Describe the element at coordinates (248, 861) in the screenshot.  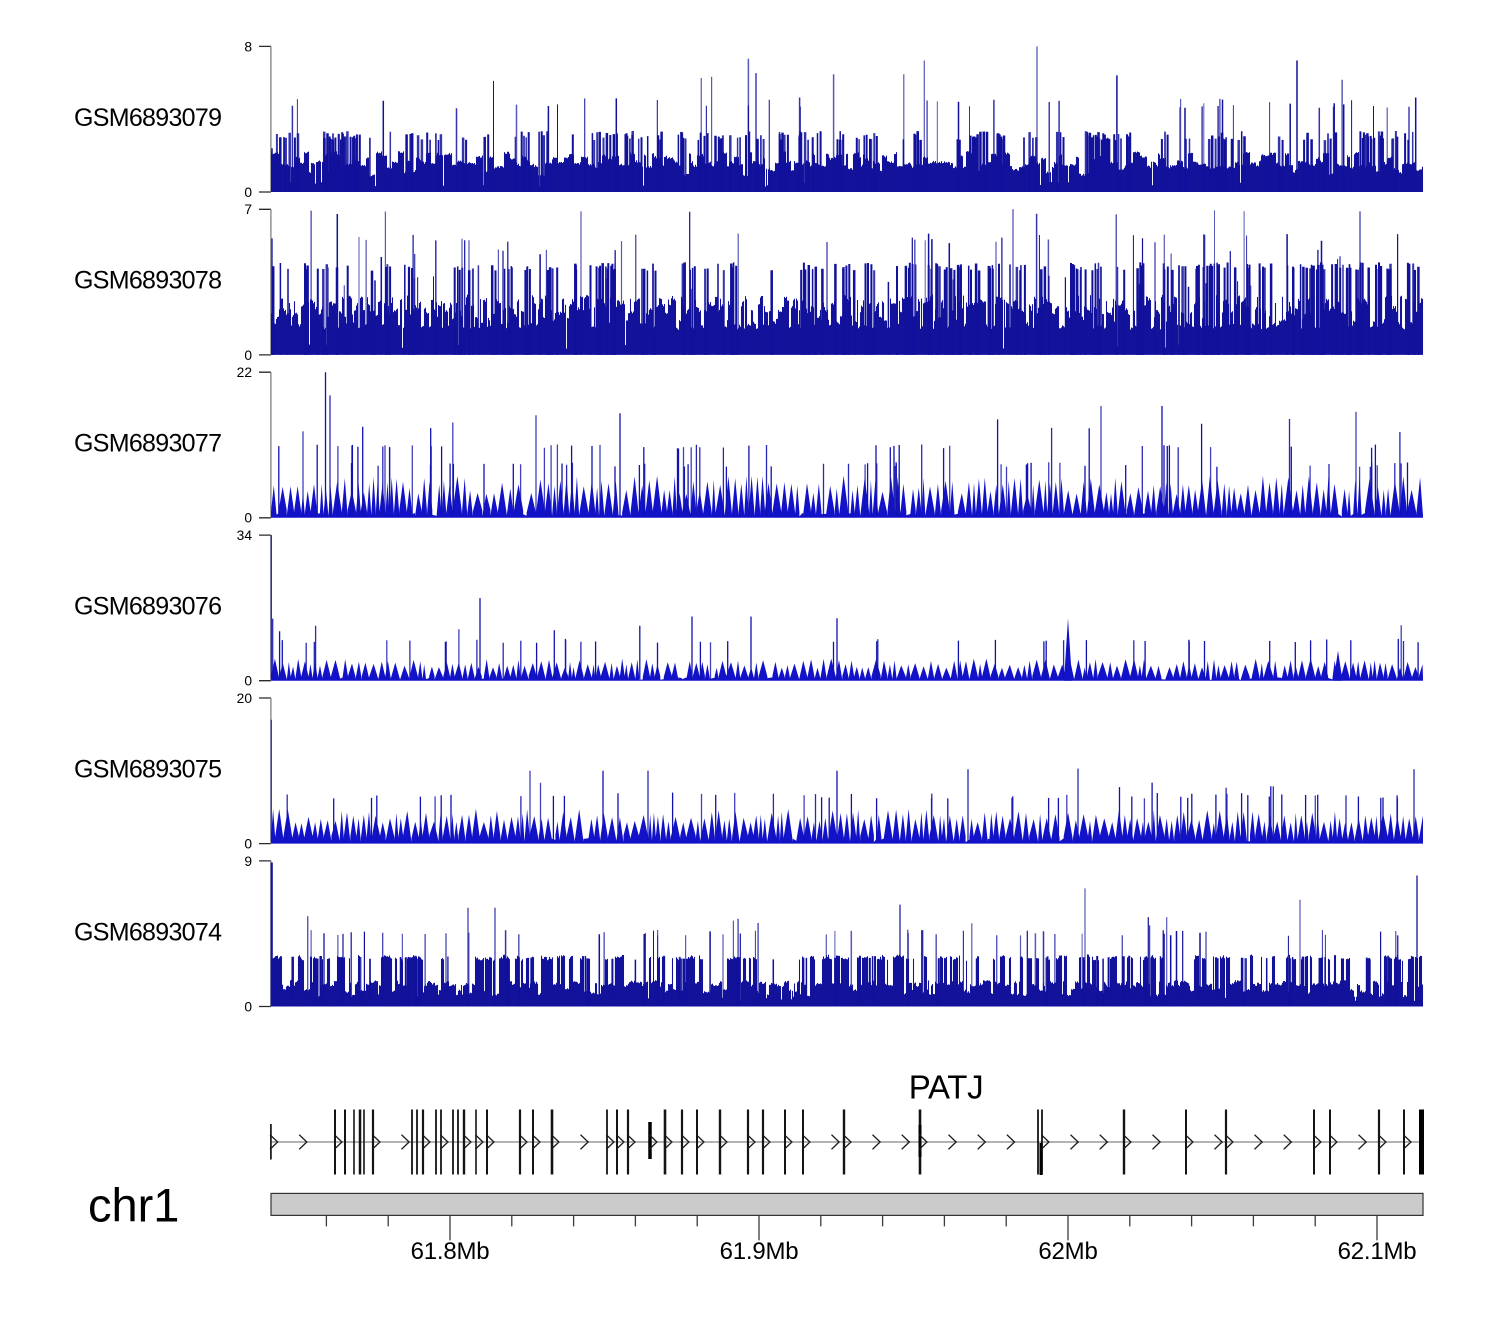
I see `svg-text: 9` at that location.